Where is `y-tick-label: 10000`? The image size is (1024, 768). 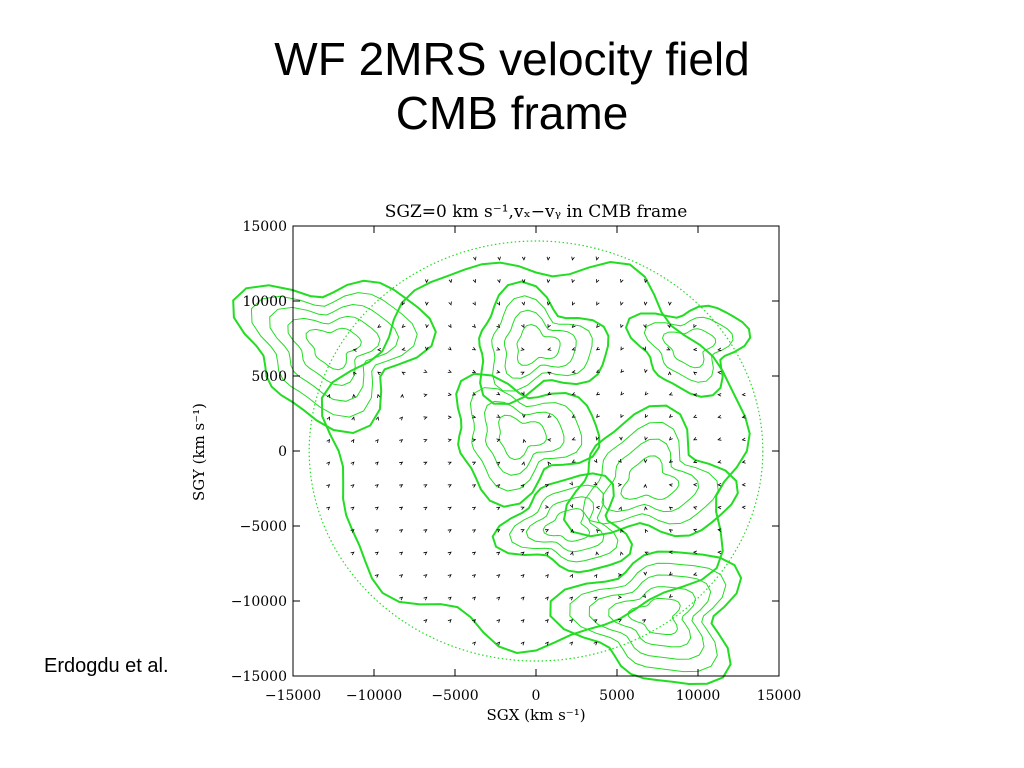
y-tick-label: 10000 is located at coordinates (264, 302).